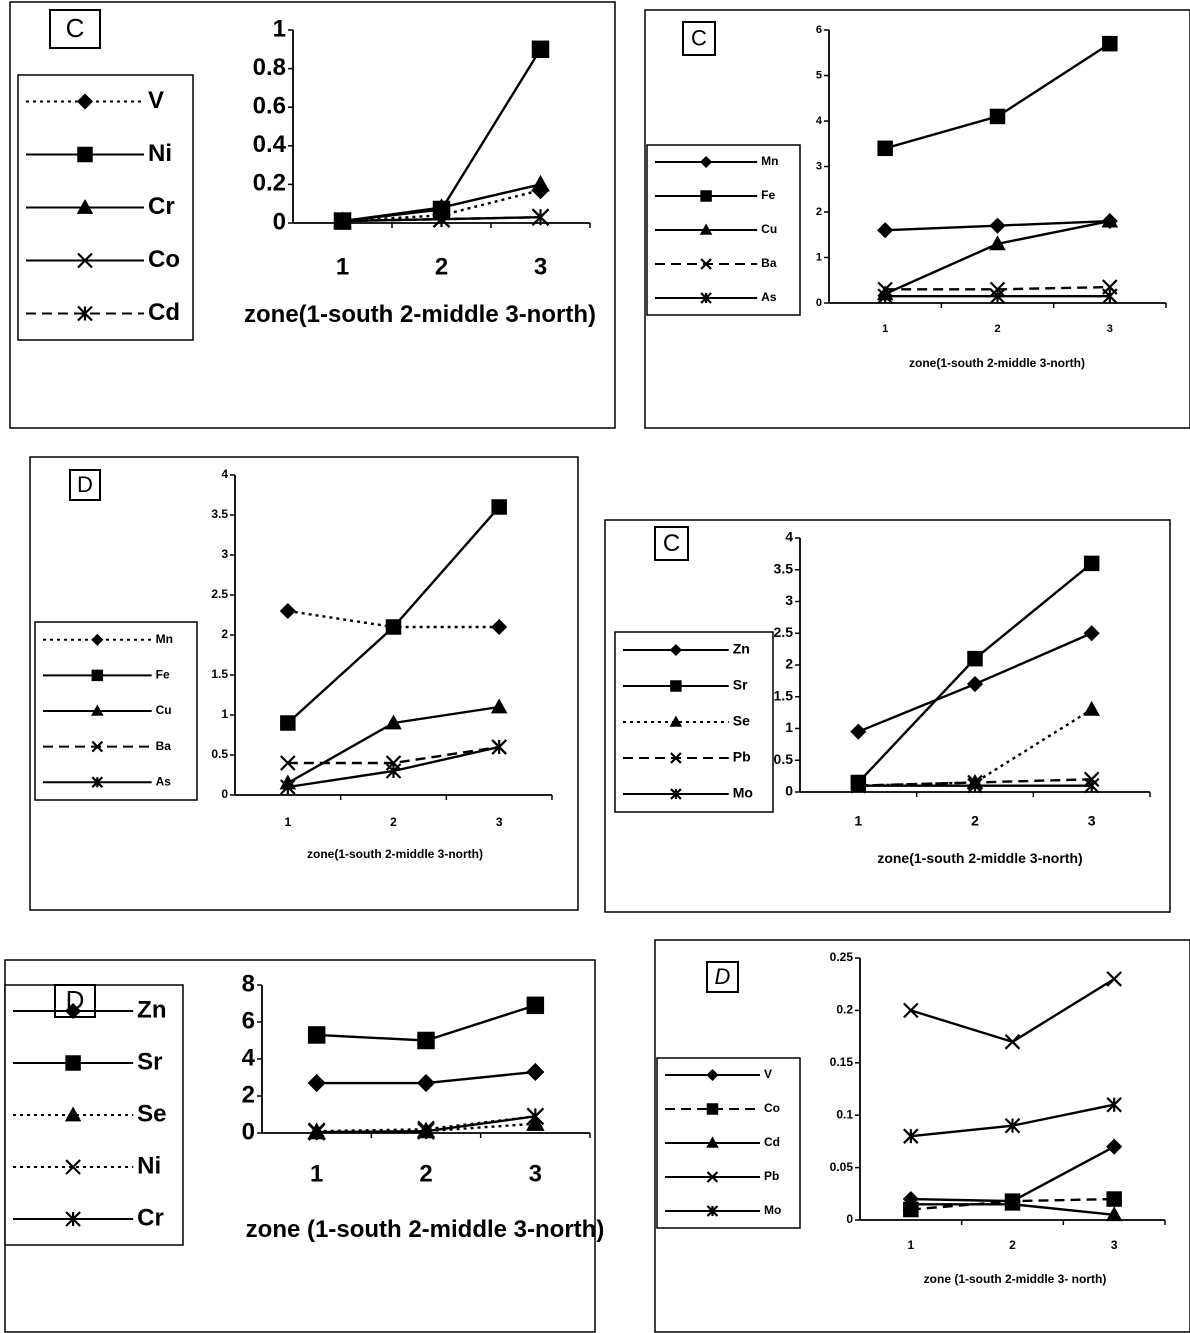 This screenshot has width=1190, height=1333. What do you see at coordinates (156, 100) in the screenshot?
I see `legend-label: V` at bounding box center [156, 100].